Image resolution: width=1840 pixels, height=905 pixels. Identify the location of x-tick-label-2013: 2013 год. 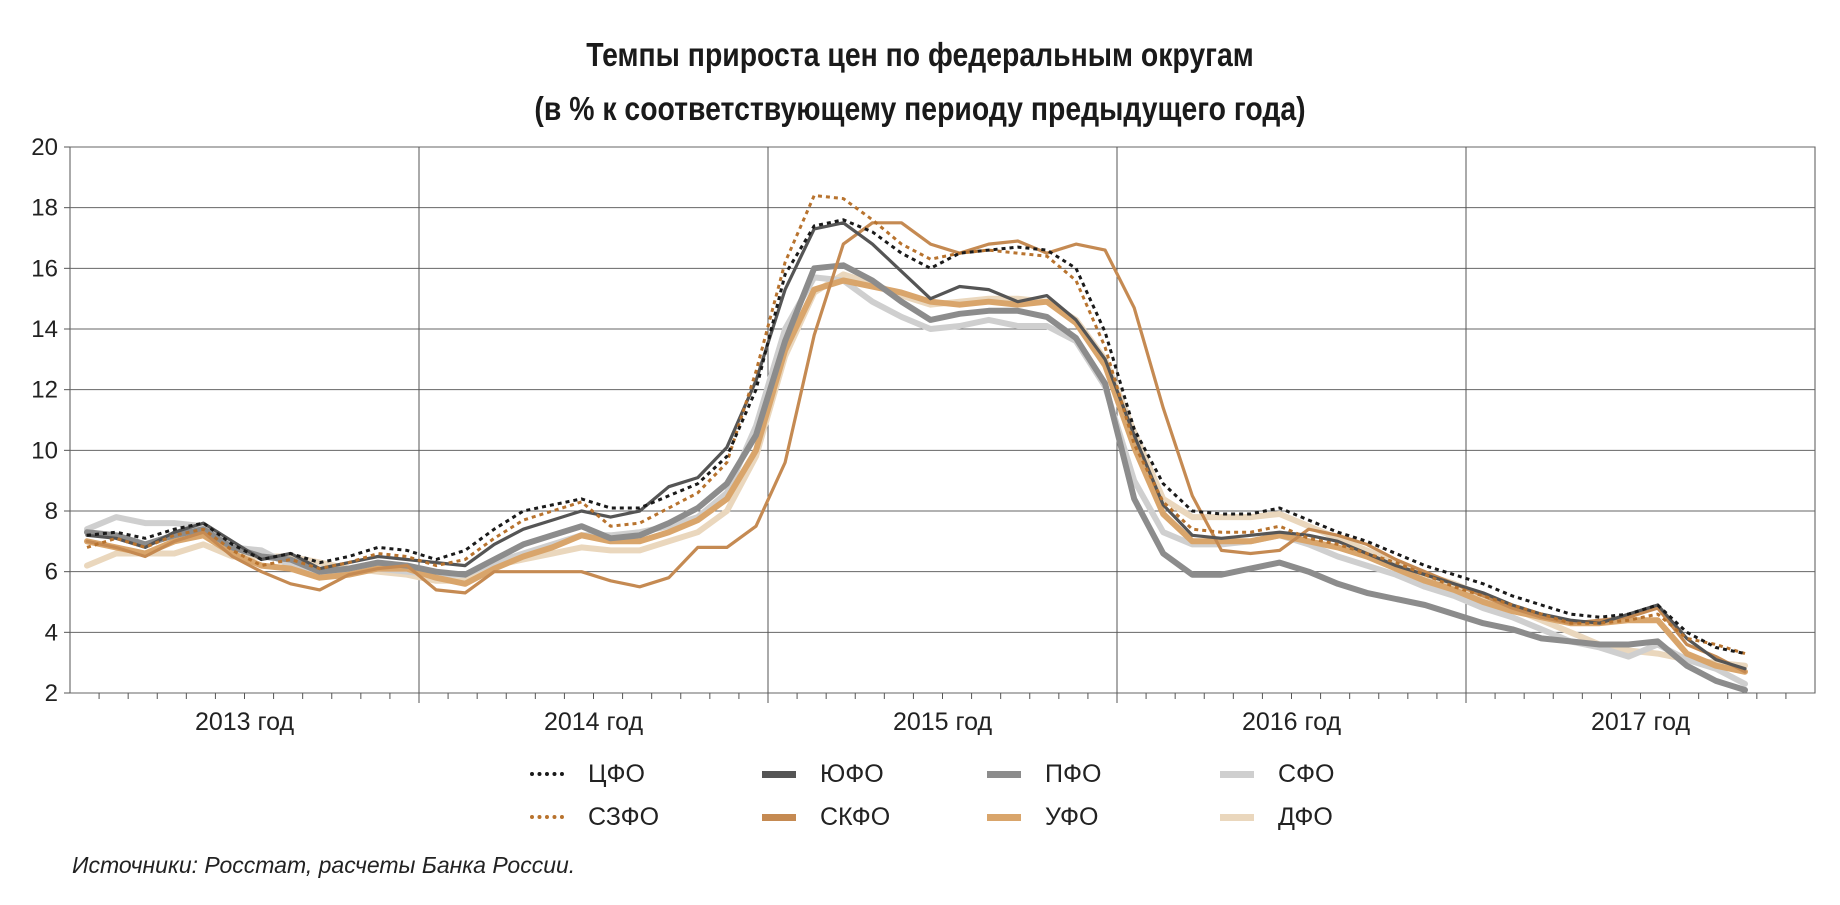
(244, 722).